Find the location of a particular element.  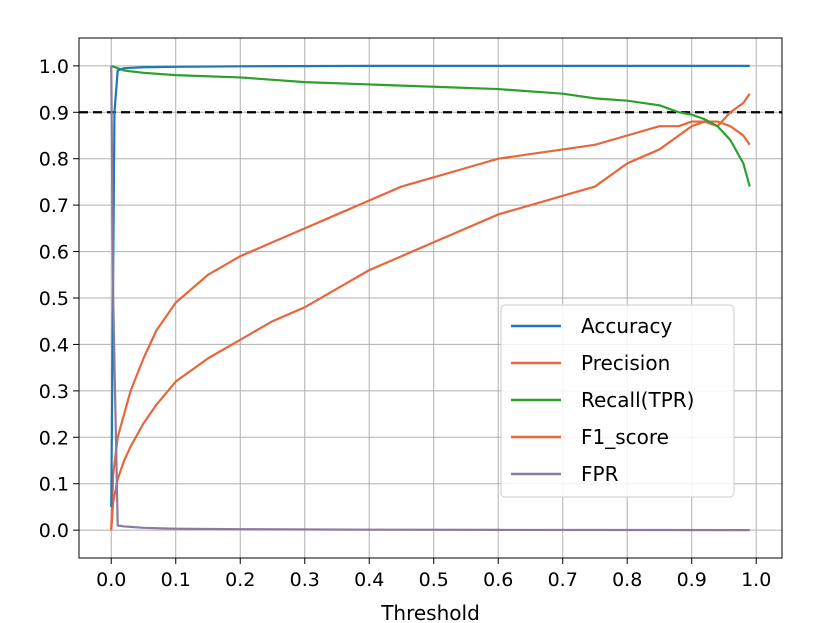

x-tick-label: 0.4 is located at coordinates (369, 580).